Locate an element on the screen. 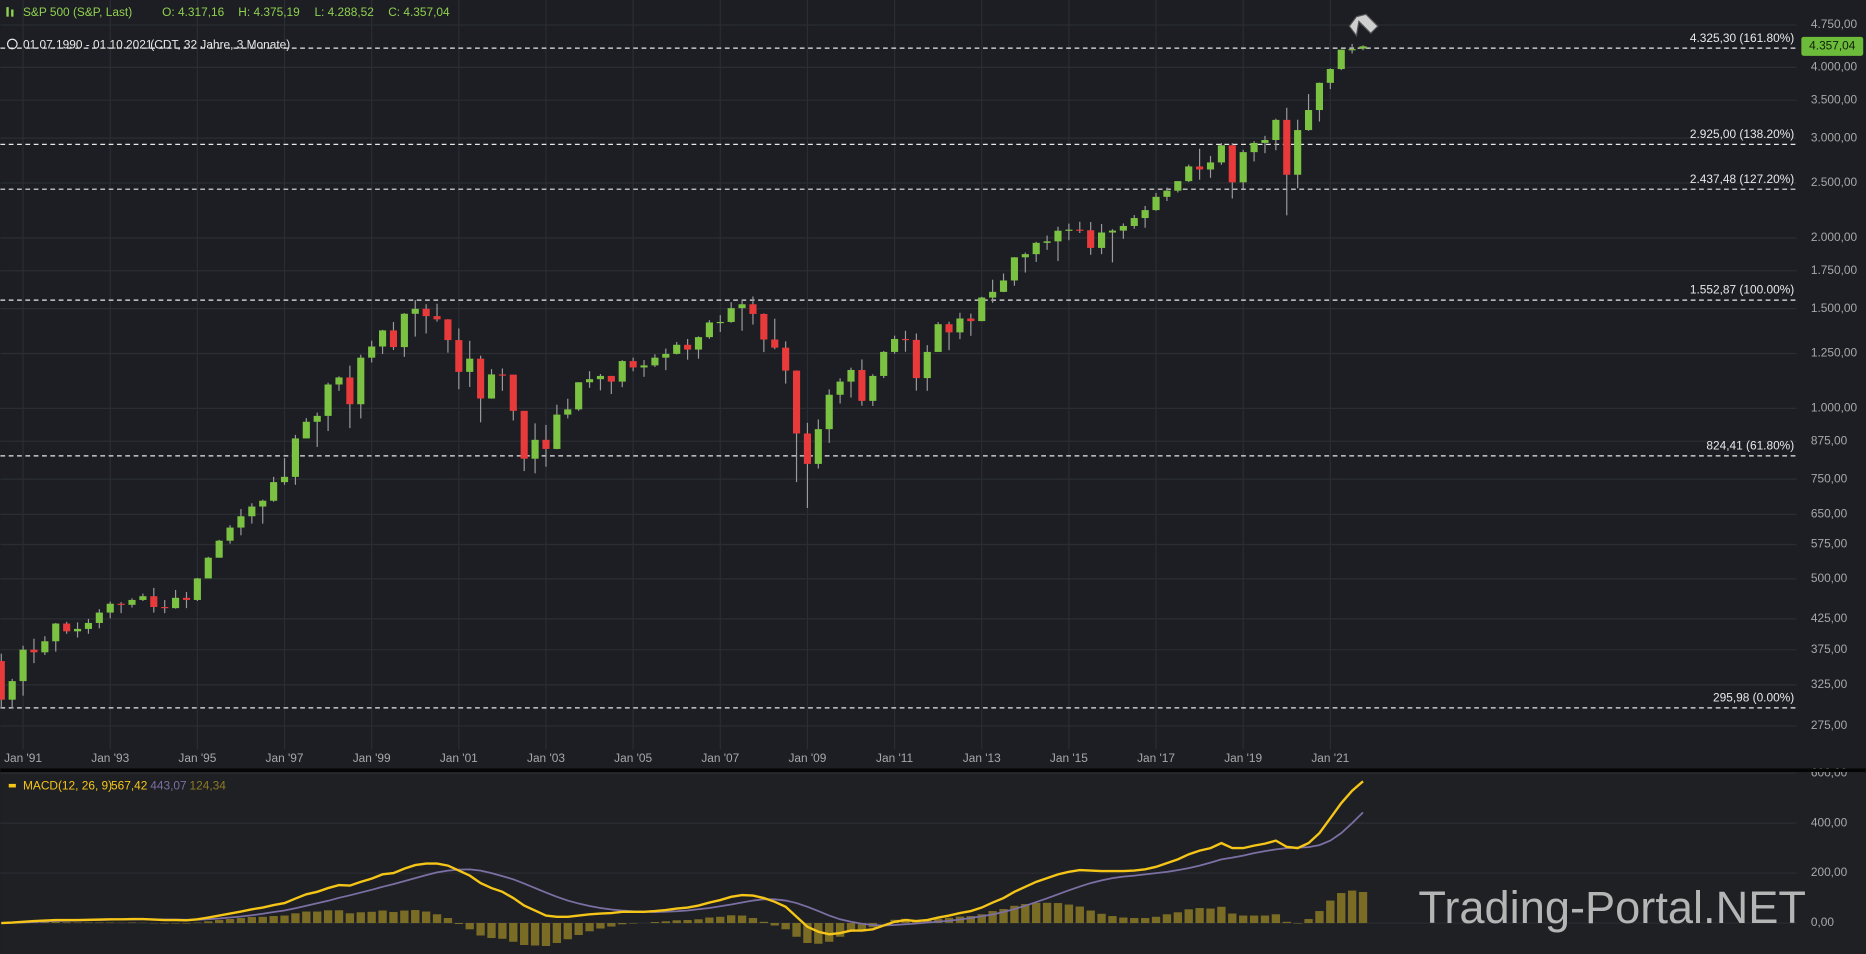 The width and height of the screenshot is (1866, 954). x-tick-label: Jan '95 is located at coordinates (197, 758).